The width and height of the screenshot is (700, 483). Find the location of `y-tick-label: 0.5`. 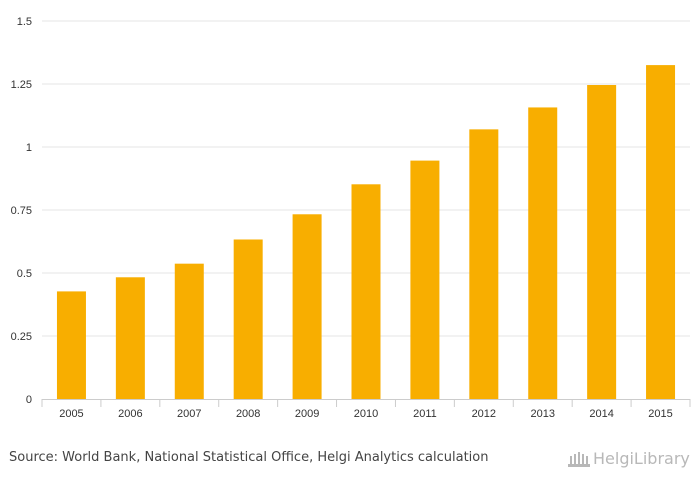

y-tick-label: 0.5 is located at coordinates (24, 274).